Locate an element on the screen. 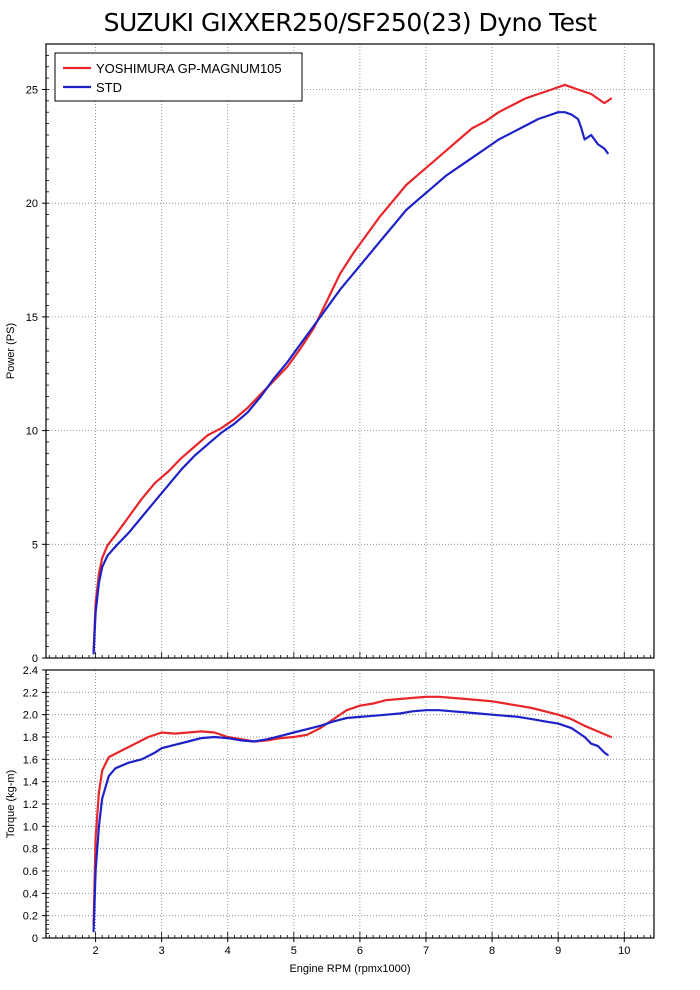 This screenshot has height=990, width=700. y-tick-label: 10 is located at coordinates (32, 432).